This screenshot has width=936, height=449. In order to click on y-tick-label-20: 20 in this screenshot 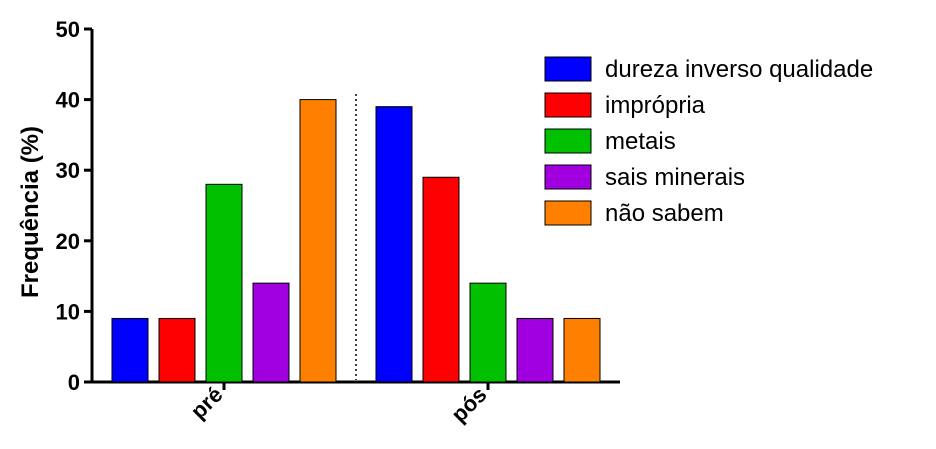, I will do `click(68, 241)`.